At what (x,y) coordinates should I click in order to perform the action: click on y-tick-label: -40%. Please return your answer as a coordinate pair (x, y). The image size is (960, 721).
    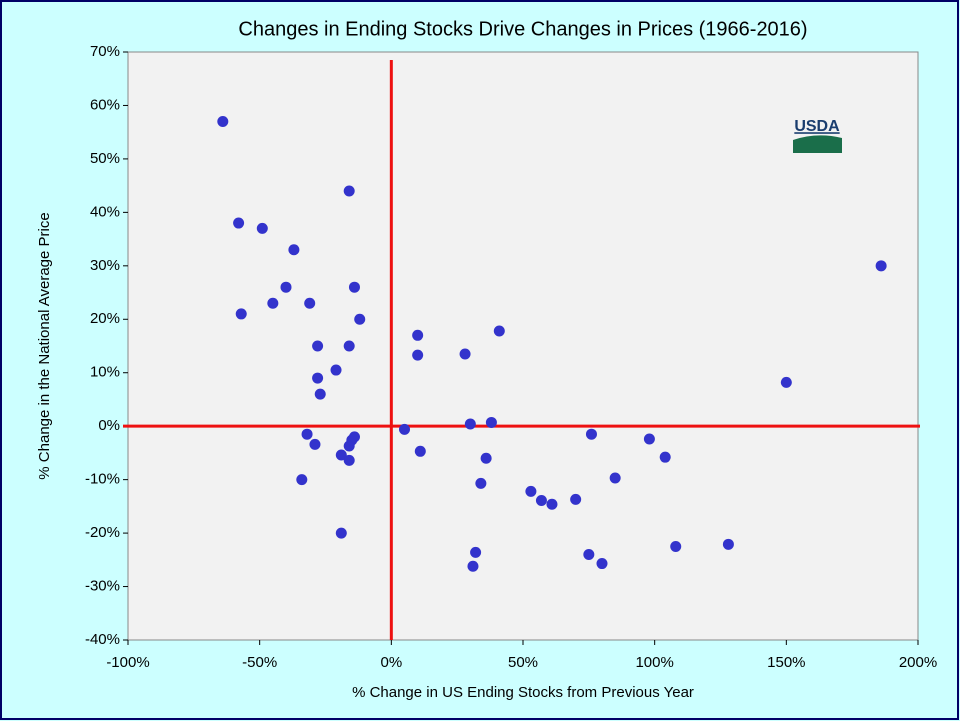
    Looking at the image, I should click on (102, 639).